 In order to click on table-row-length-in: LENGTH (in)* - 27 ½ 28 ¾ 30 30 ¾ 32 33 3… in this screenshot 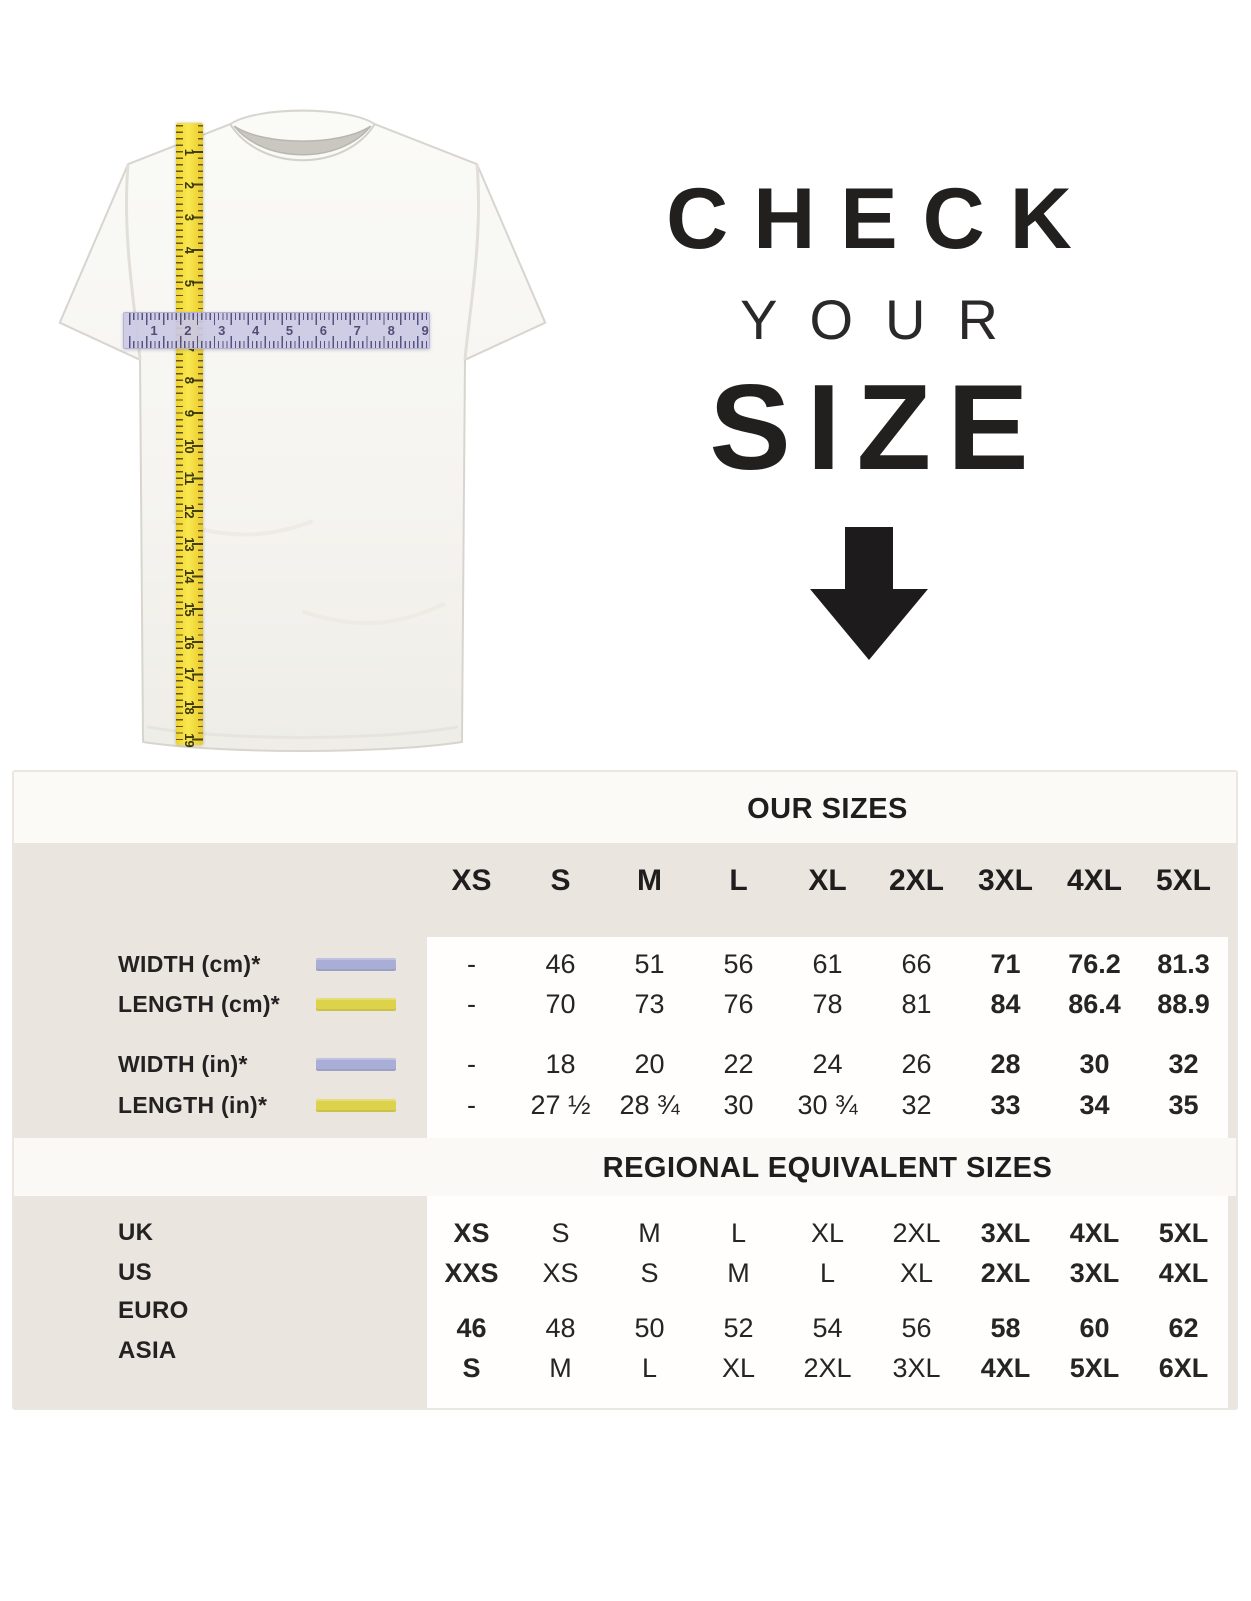, I will do `click(621, 1105)`.